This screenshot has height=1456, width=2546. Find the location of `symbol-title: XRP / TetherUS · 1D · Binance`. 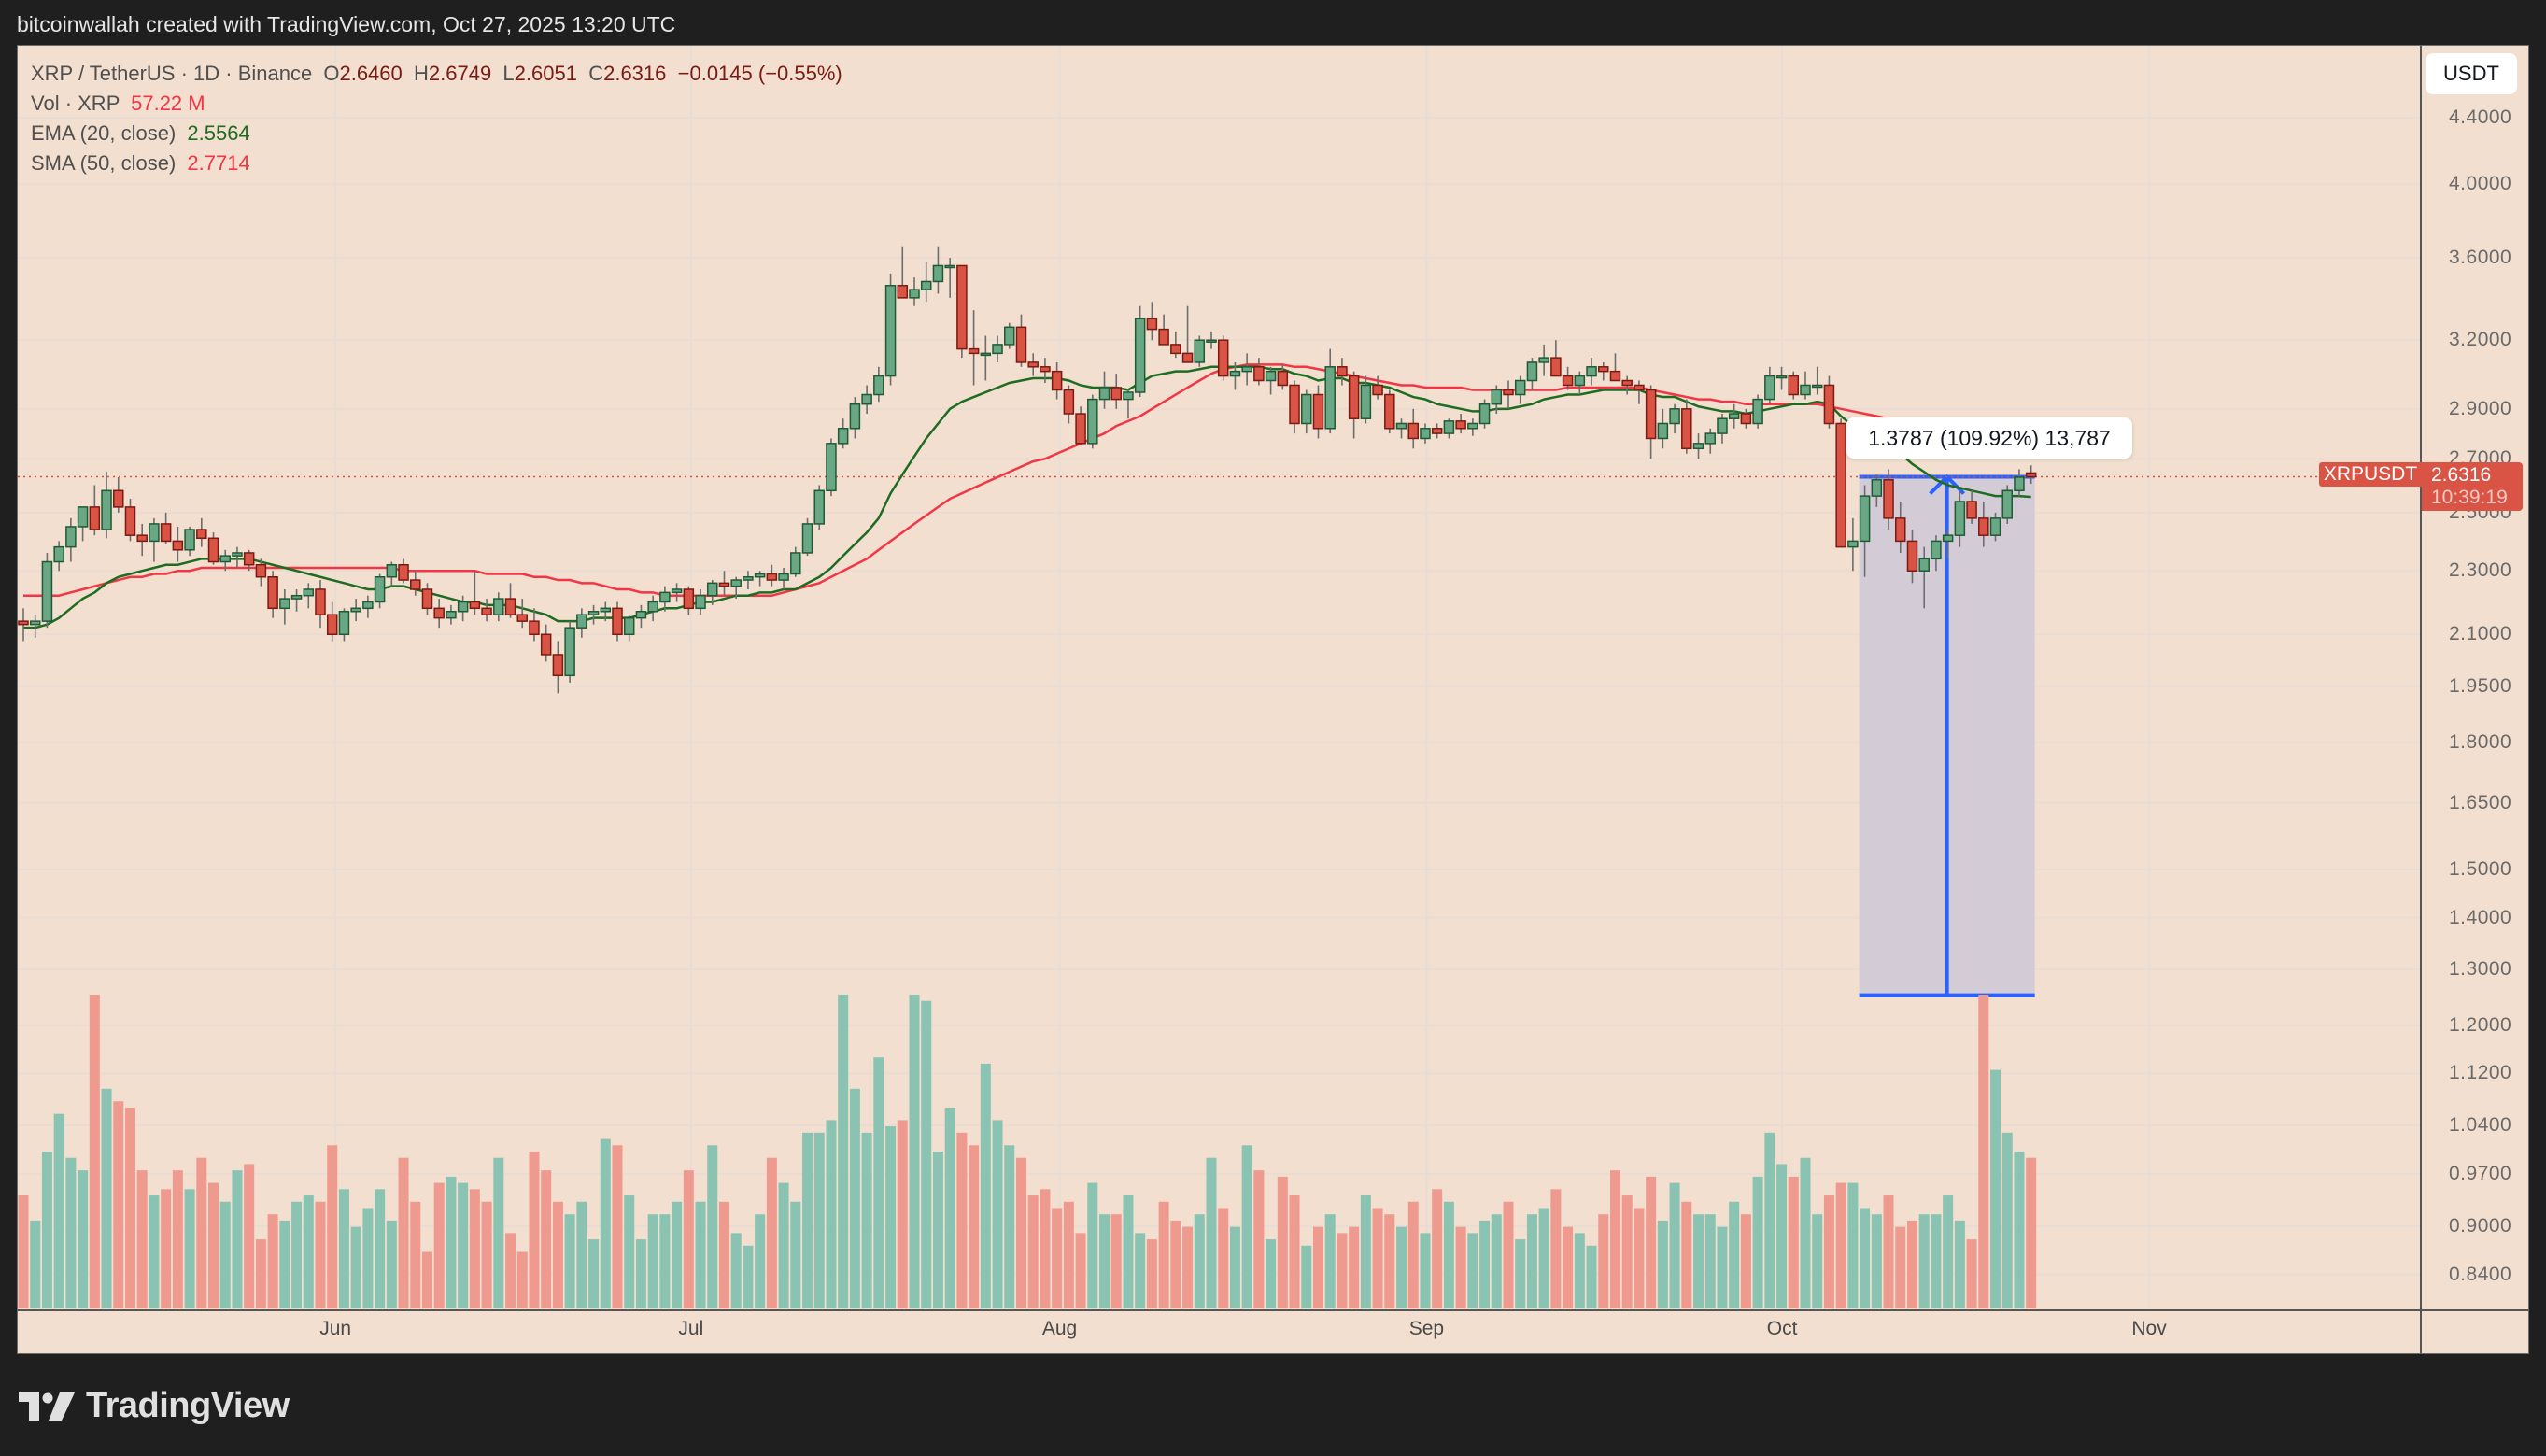

symbol-title: XRP / TetherUS · 1D · Binance is located at coordinates (172, 73).